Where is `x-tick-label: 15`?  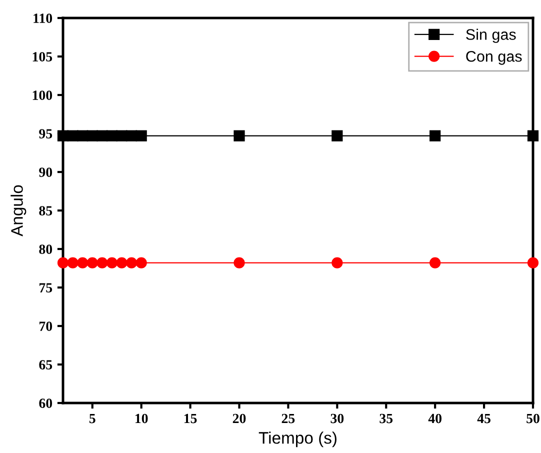
x-tick-label: 15 is located at coordinates (190, 419).